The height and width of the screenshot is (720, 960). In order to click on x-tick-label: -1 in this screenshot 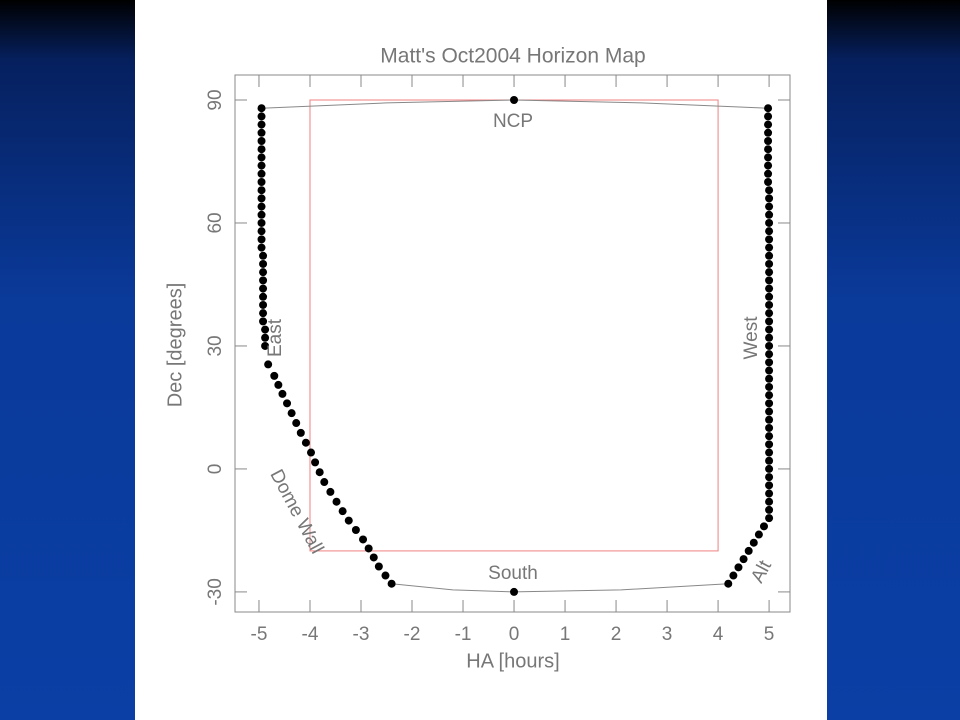, I will do `click(463, 634)`.